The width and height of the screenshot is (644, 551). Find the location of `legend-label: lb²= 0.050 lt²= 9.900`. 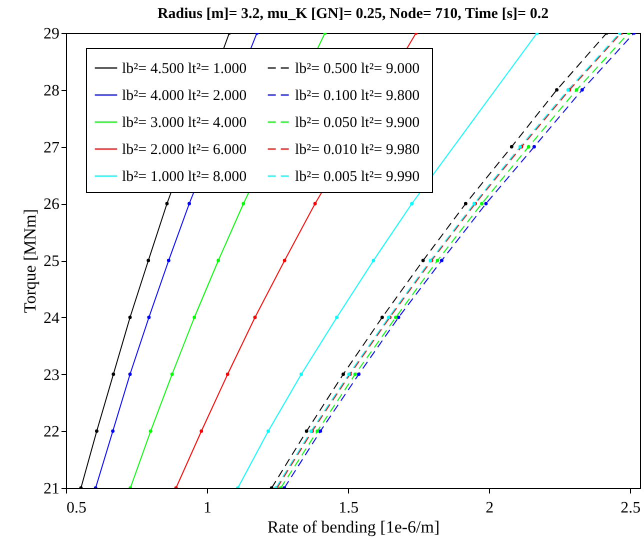

legend-label: lb²= 0.050 lt²= 9.900 is located at coordinates (357, 123).